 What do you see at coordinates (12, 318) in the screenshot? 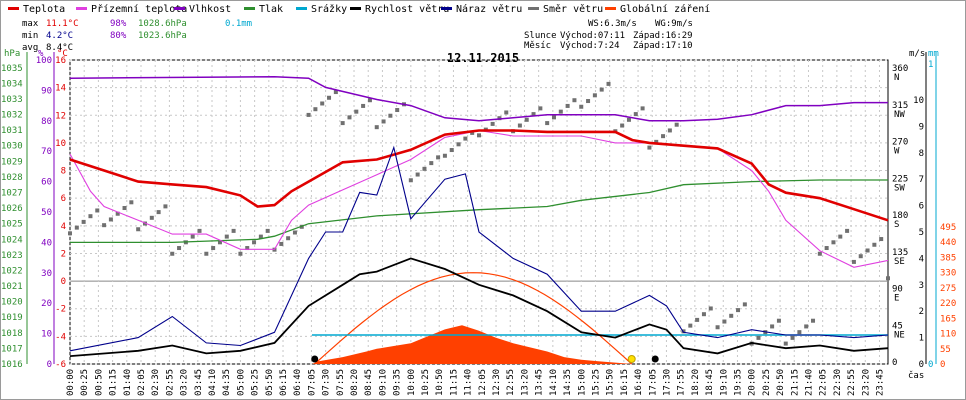
I see `pressure-tick: 1019` at bounding box center [12, 318].